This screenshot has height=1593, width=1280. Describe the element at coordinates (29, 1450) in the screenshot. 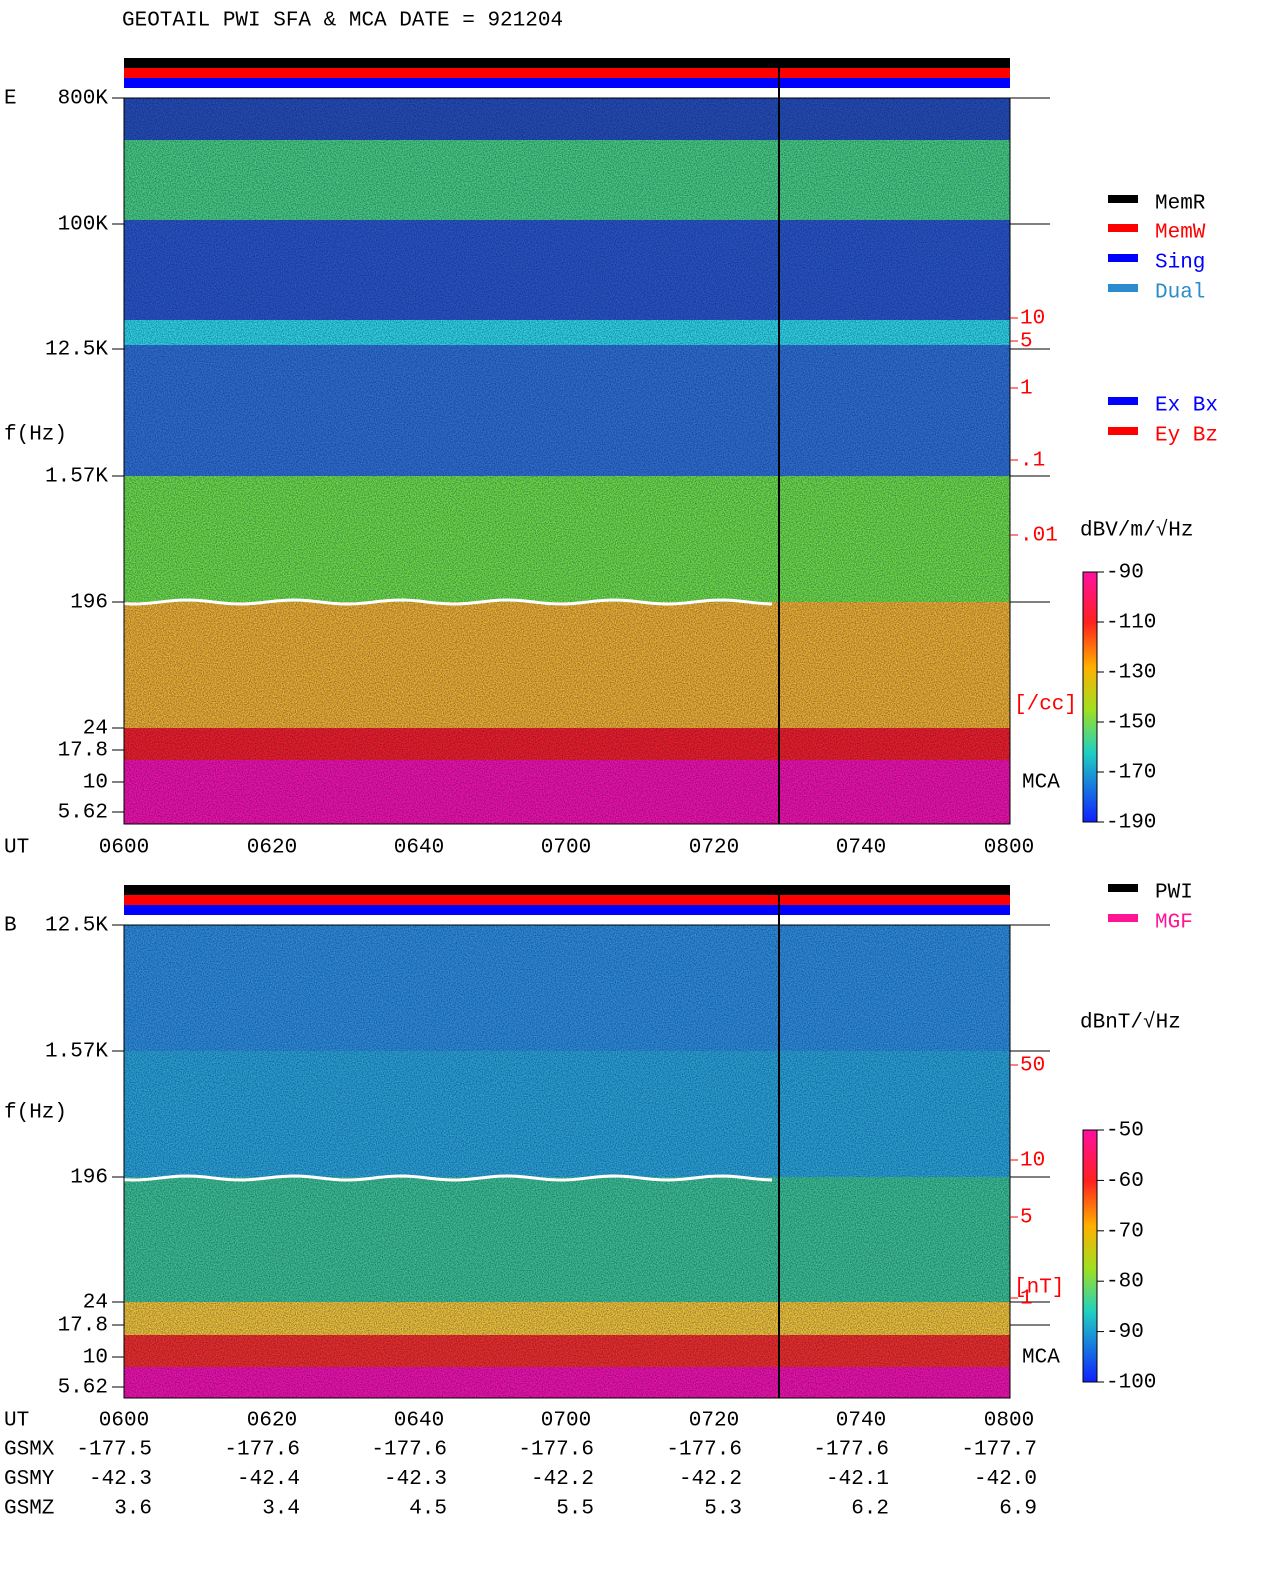

I see `orbit-label: GSMX` at that location.